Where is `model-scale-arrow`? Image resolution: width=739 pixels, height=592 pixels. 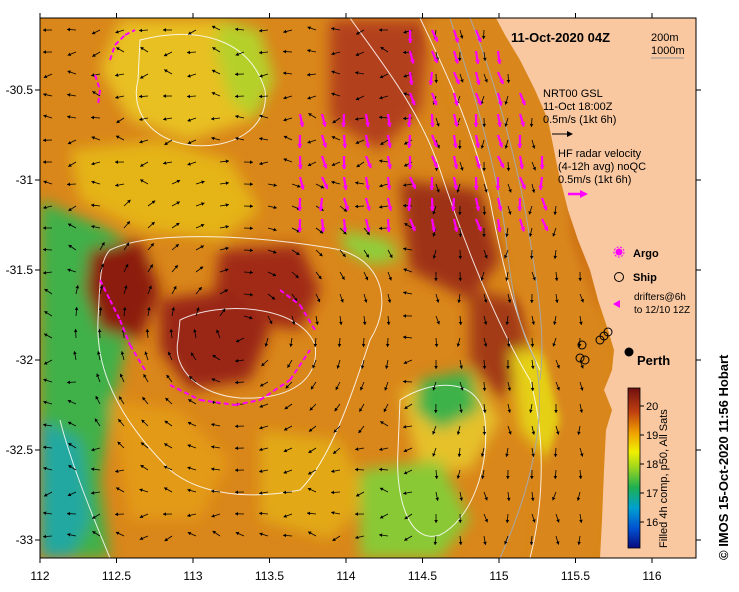
model-scale-arrow is located at coordinates (562, 134).